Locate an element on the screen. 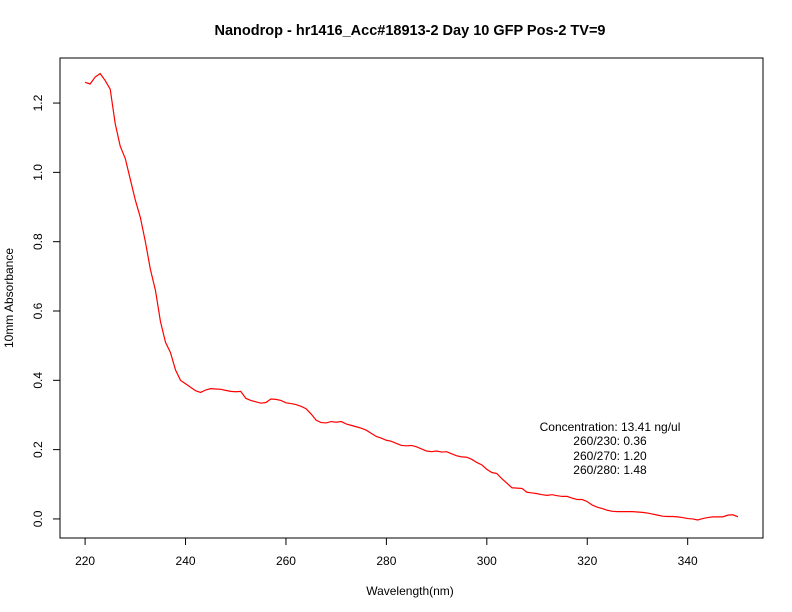  x-tick-label: 280 is located at coordinates (386, 561).